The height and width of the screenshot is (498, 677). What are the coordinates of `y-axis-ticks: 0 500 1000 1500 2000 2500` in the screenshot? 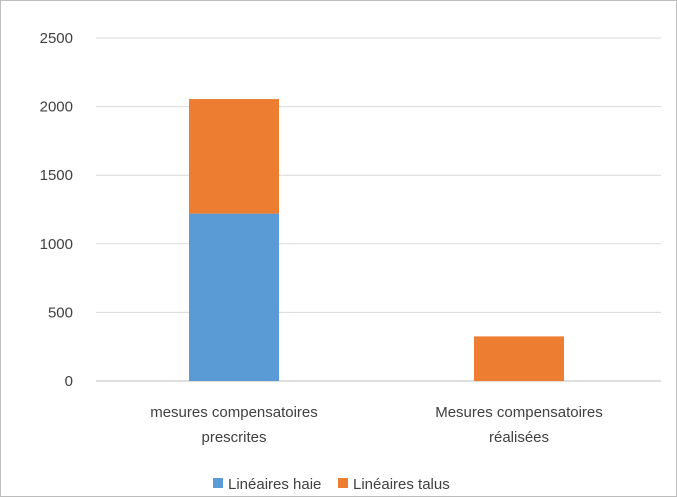 It's located at (56, 210).